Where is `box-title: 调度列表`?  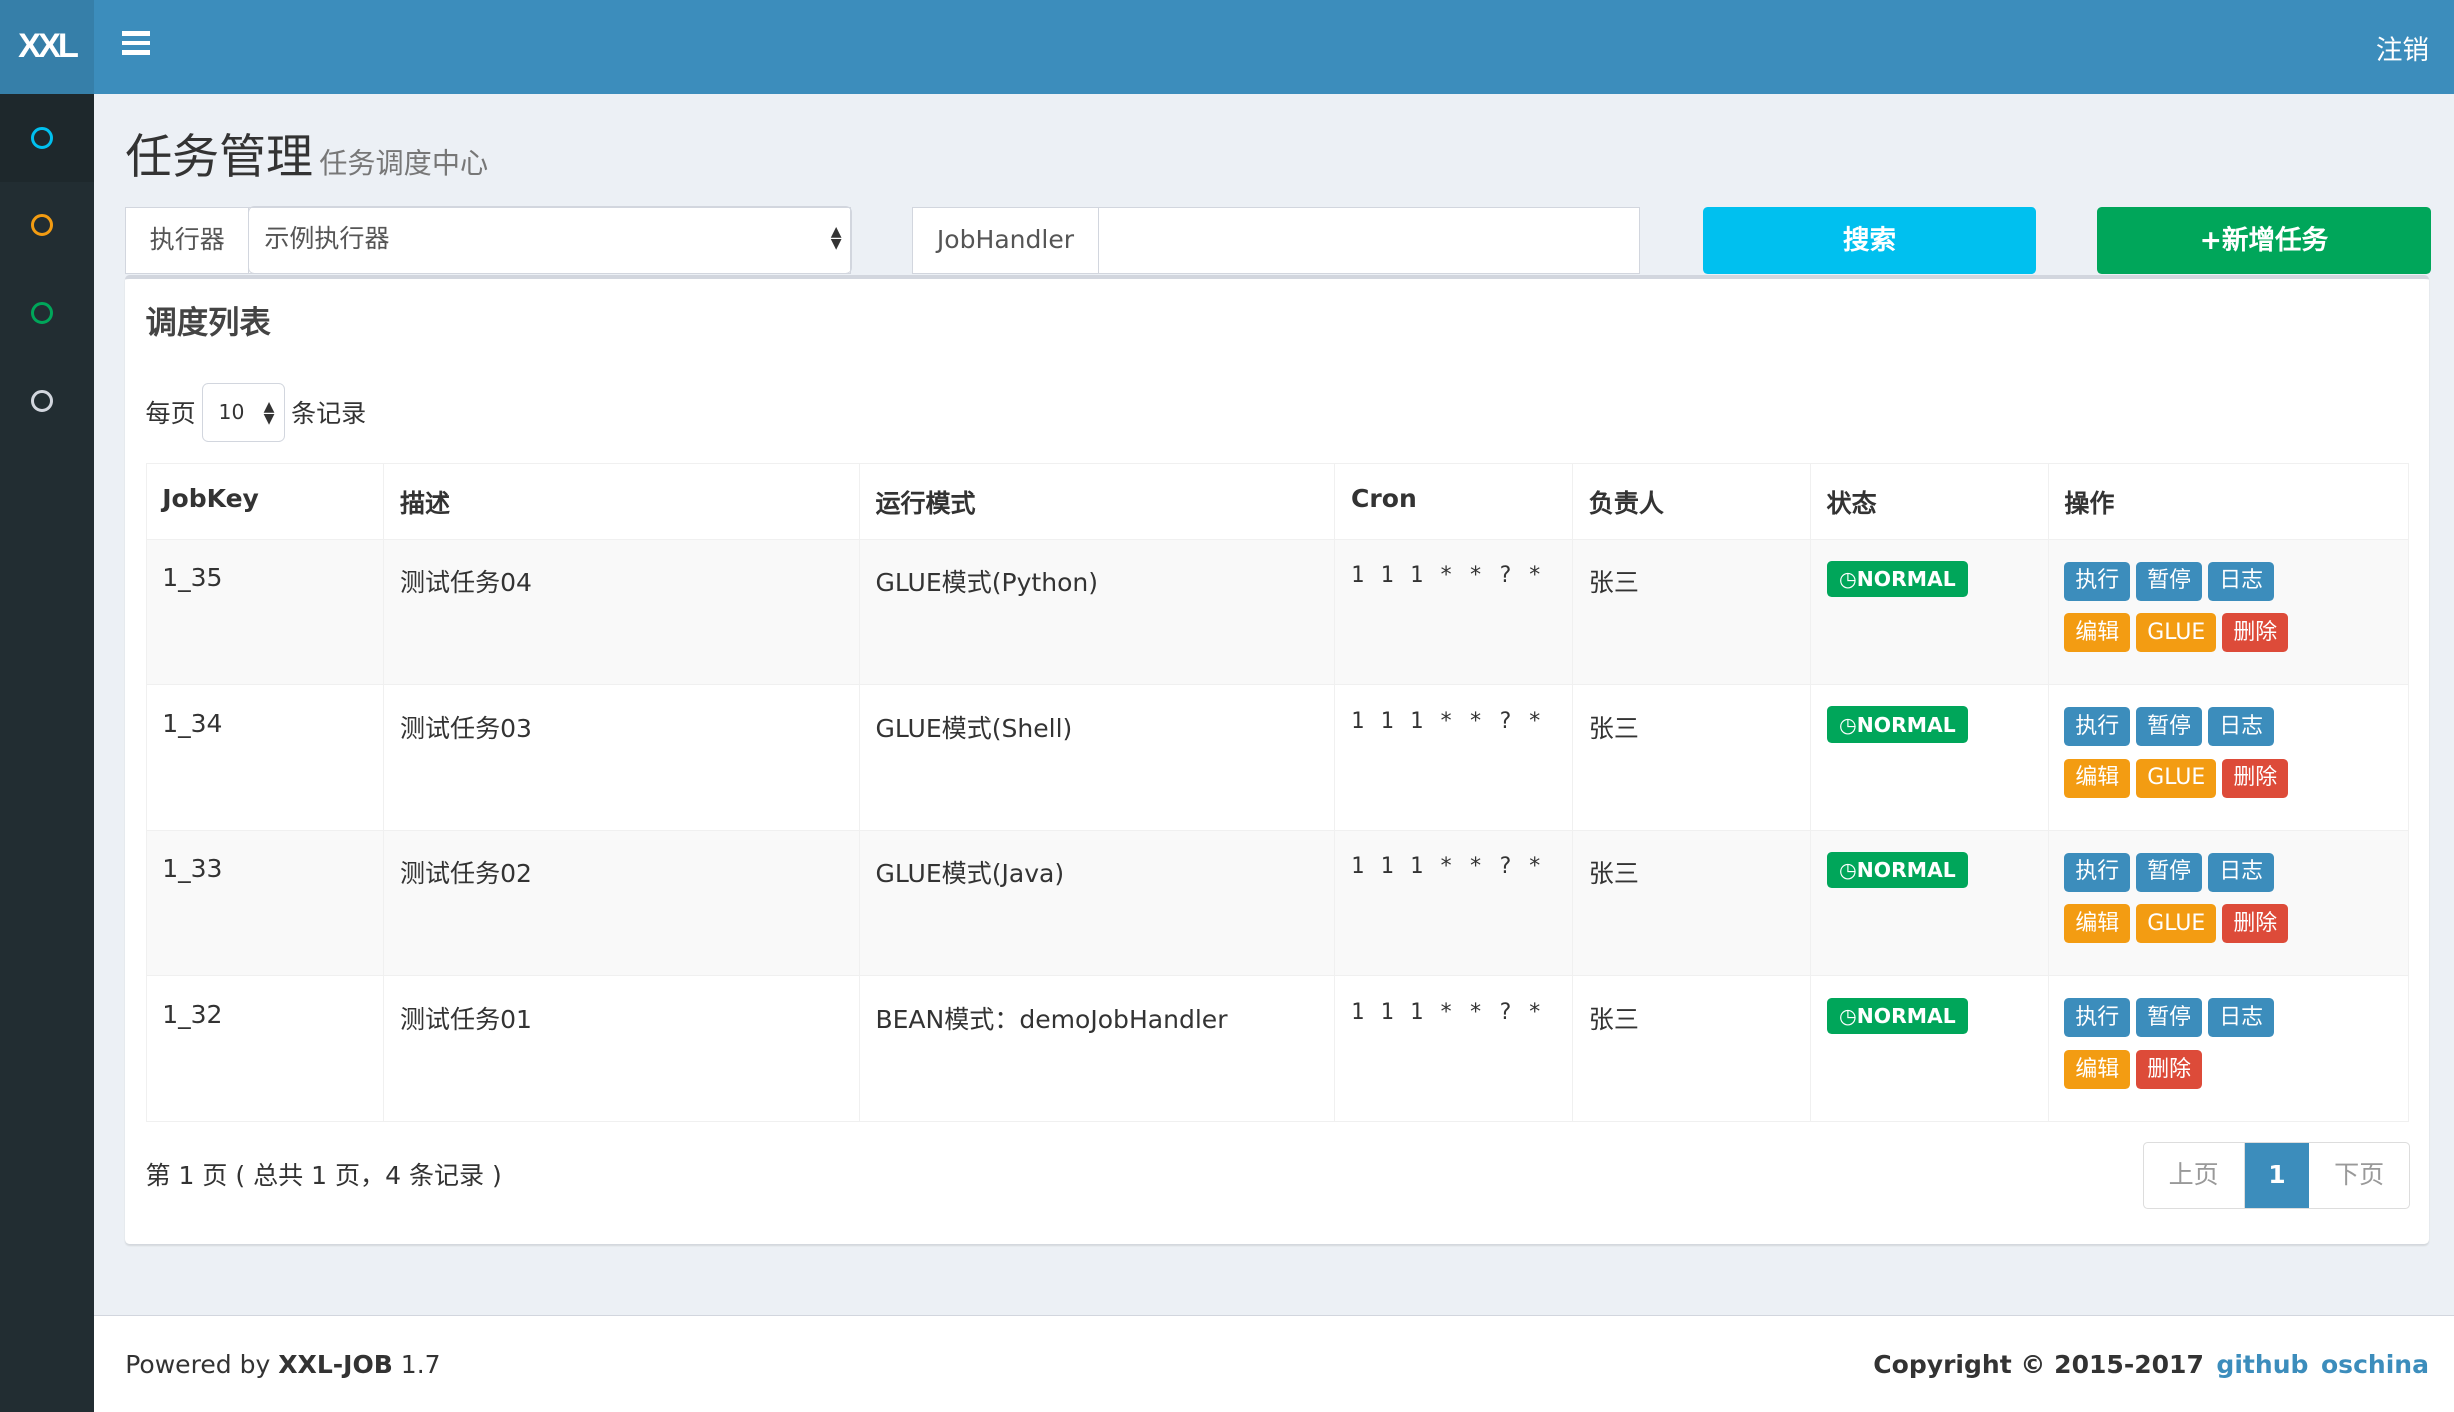
box-title: 调度列表 is located at coordinates (208, 323).